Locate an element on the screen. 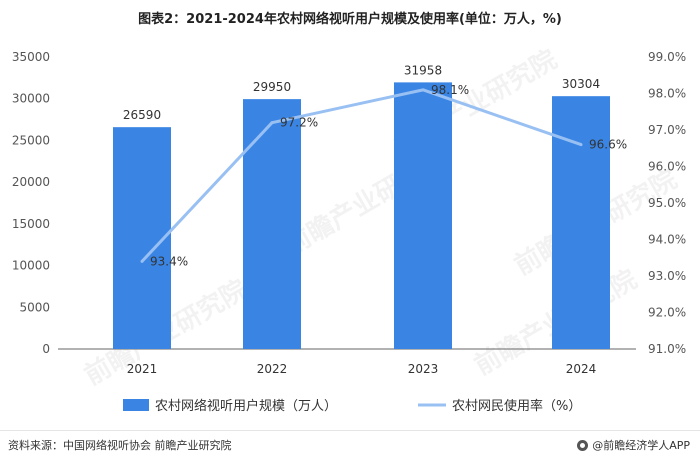 The width and height of the screenshot is (700, 463). x-tick-label: 2021 is located at coordinates (142, 369).